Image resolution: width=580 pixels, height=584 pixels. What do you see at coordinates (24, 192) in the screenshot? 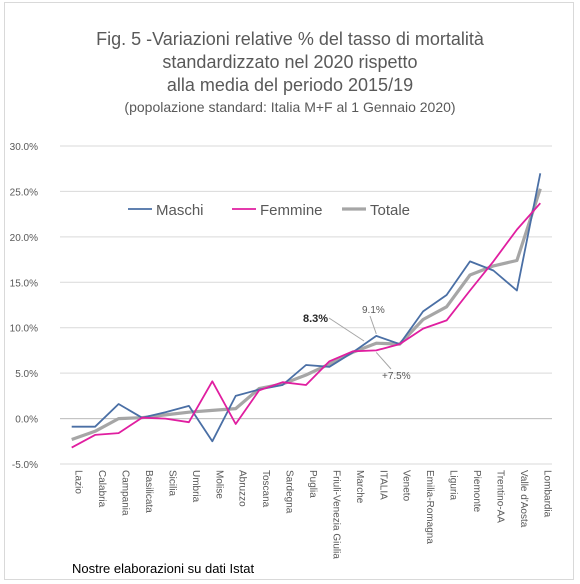
I see `y-tick-label: 25.0%` at bounding box center [24, 192].